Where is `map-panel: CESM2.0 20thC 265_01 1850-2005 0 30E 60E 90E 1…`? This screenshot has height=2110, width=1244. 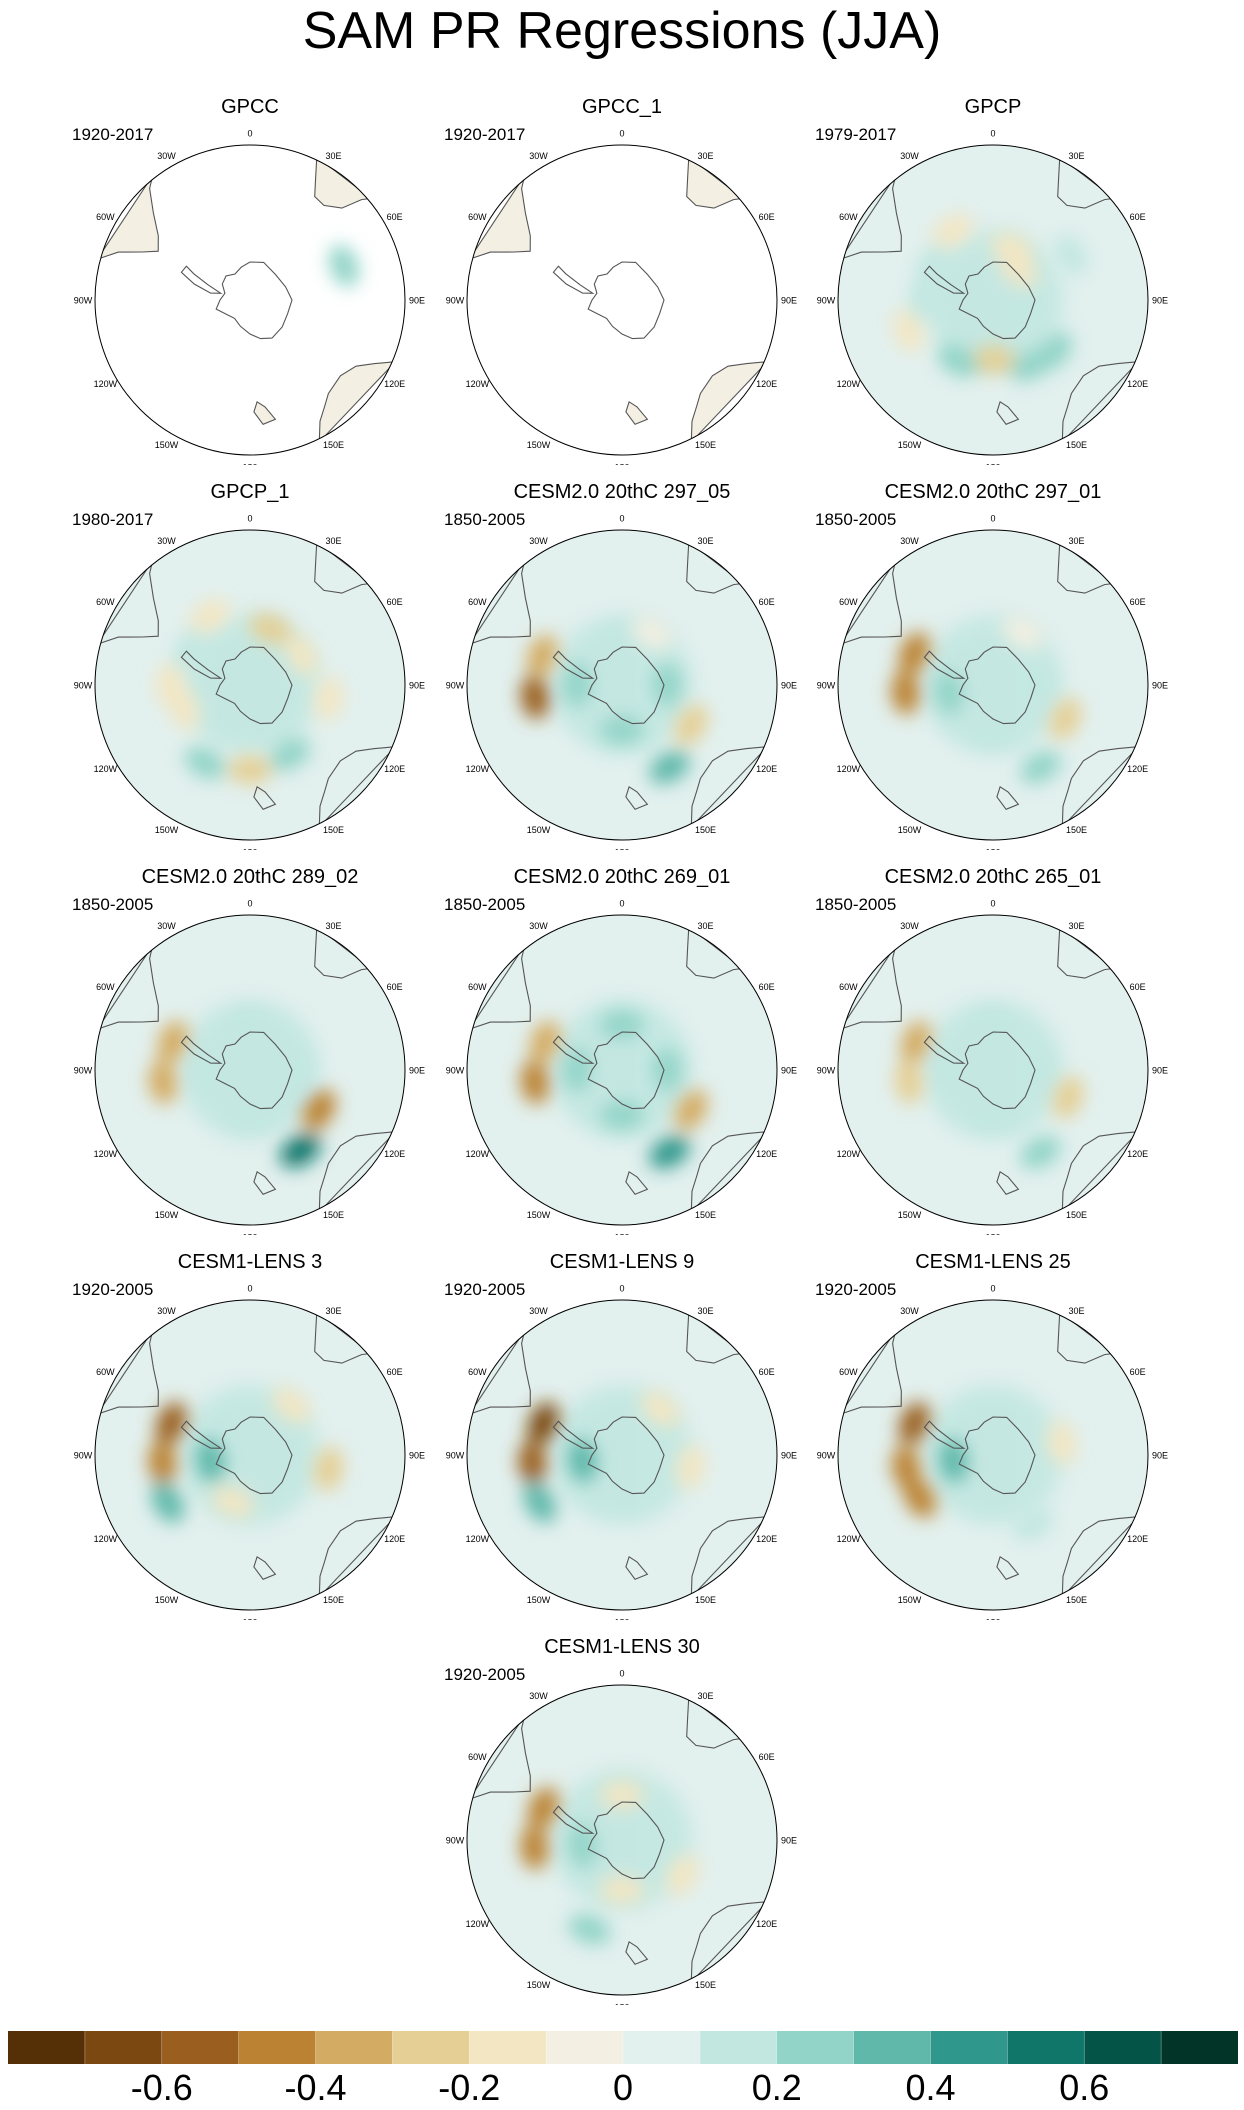 map-panel: CESM2.0 20thC 265_01 1850-2005 0 30E 60E 90E 1… is located at coordinates (993, 1050).